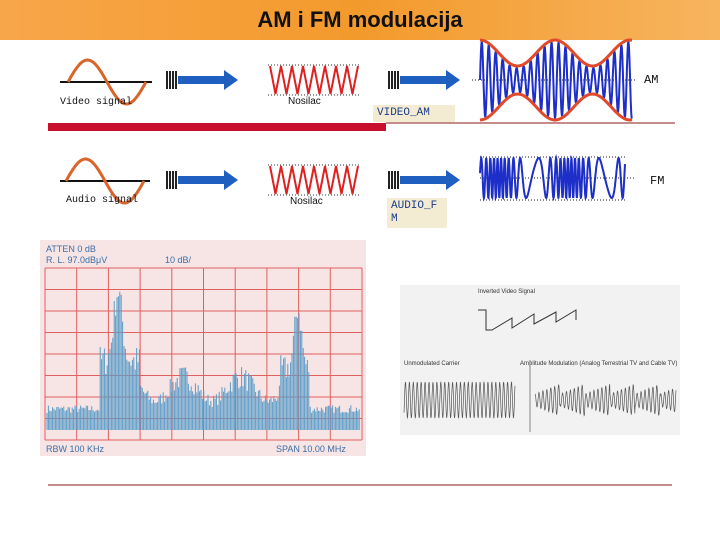  What do you see at coordinates (417, 213) in the screenshot?
I see `output-label: AUDIO_FM` at bounding box center [417, 213].